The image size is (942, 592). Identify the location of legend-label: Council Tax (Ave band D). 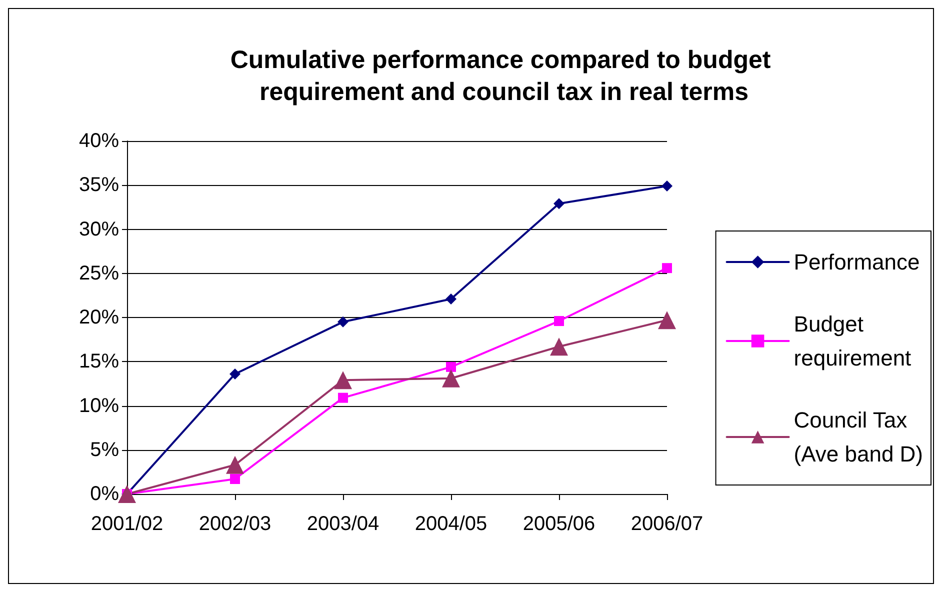
(858, 437).